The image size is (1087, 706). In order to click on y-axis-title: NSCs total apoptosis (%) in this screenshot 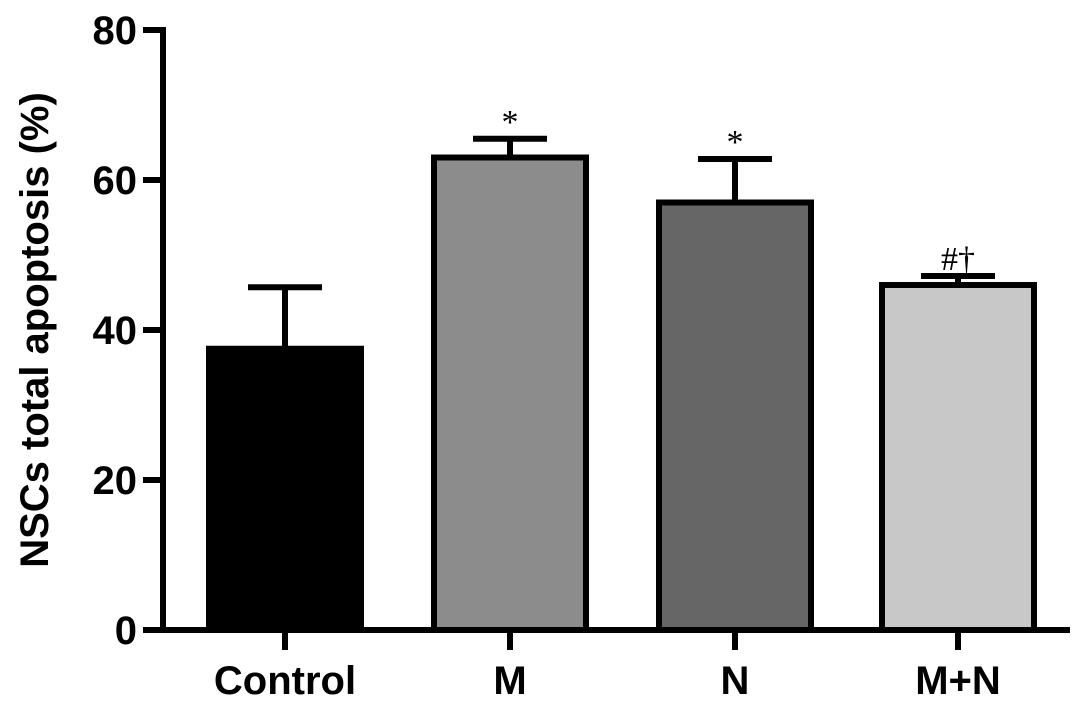, I will do `click(35, 330)`.